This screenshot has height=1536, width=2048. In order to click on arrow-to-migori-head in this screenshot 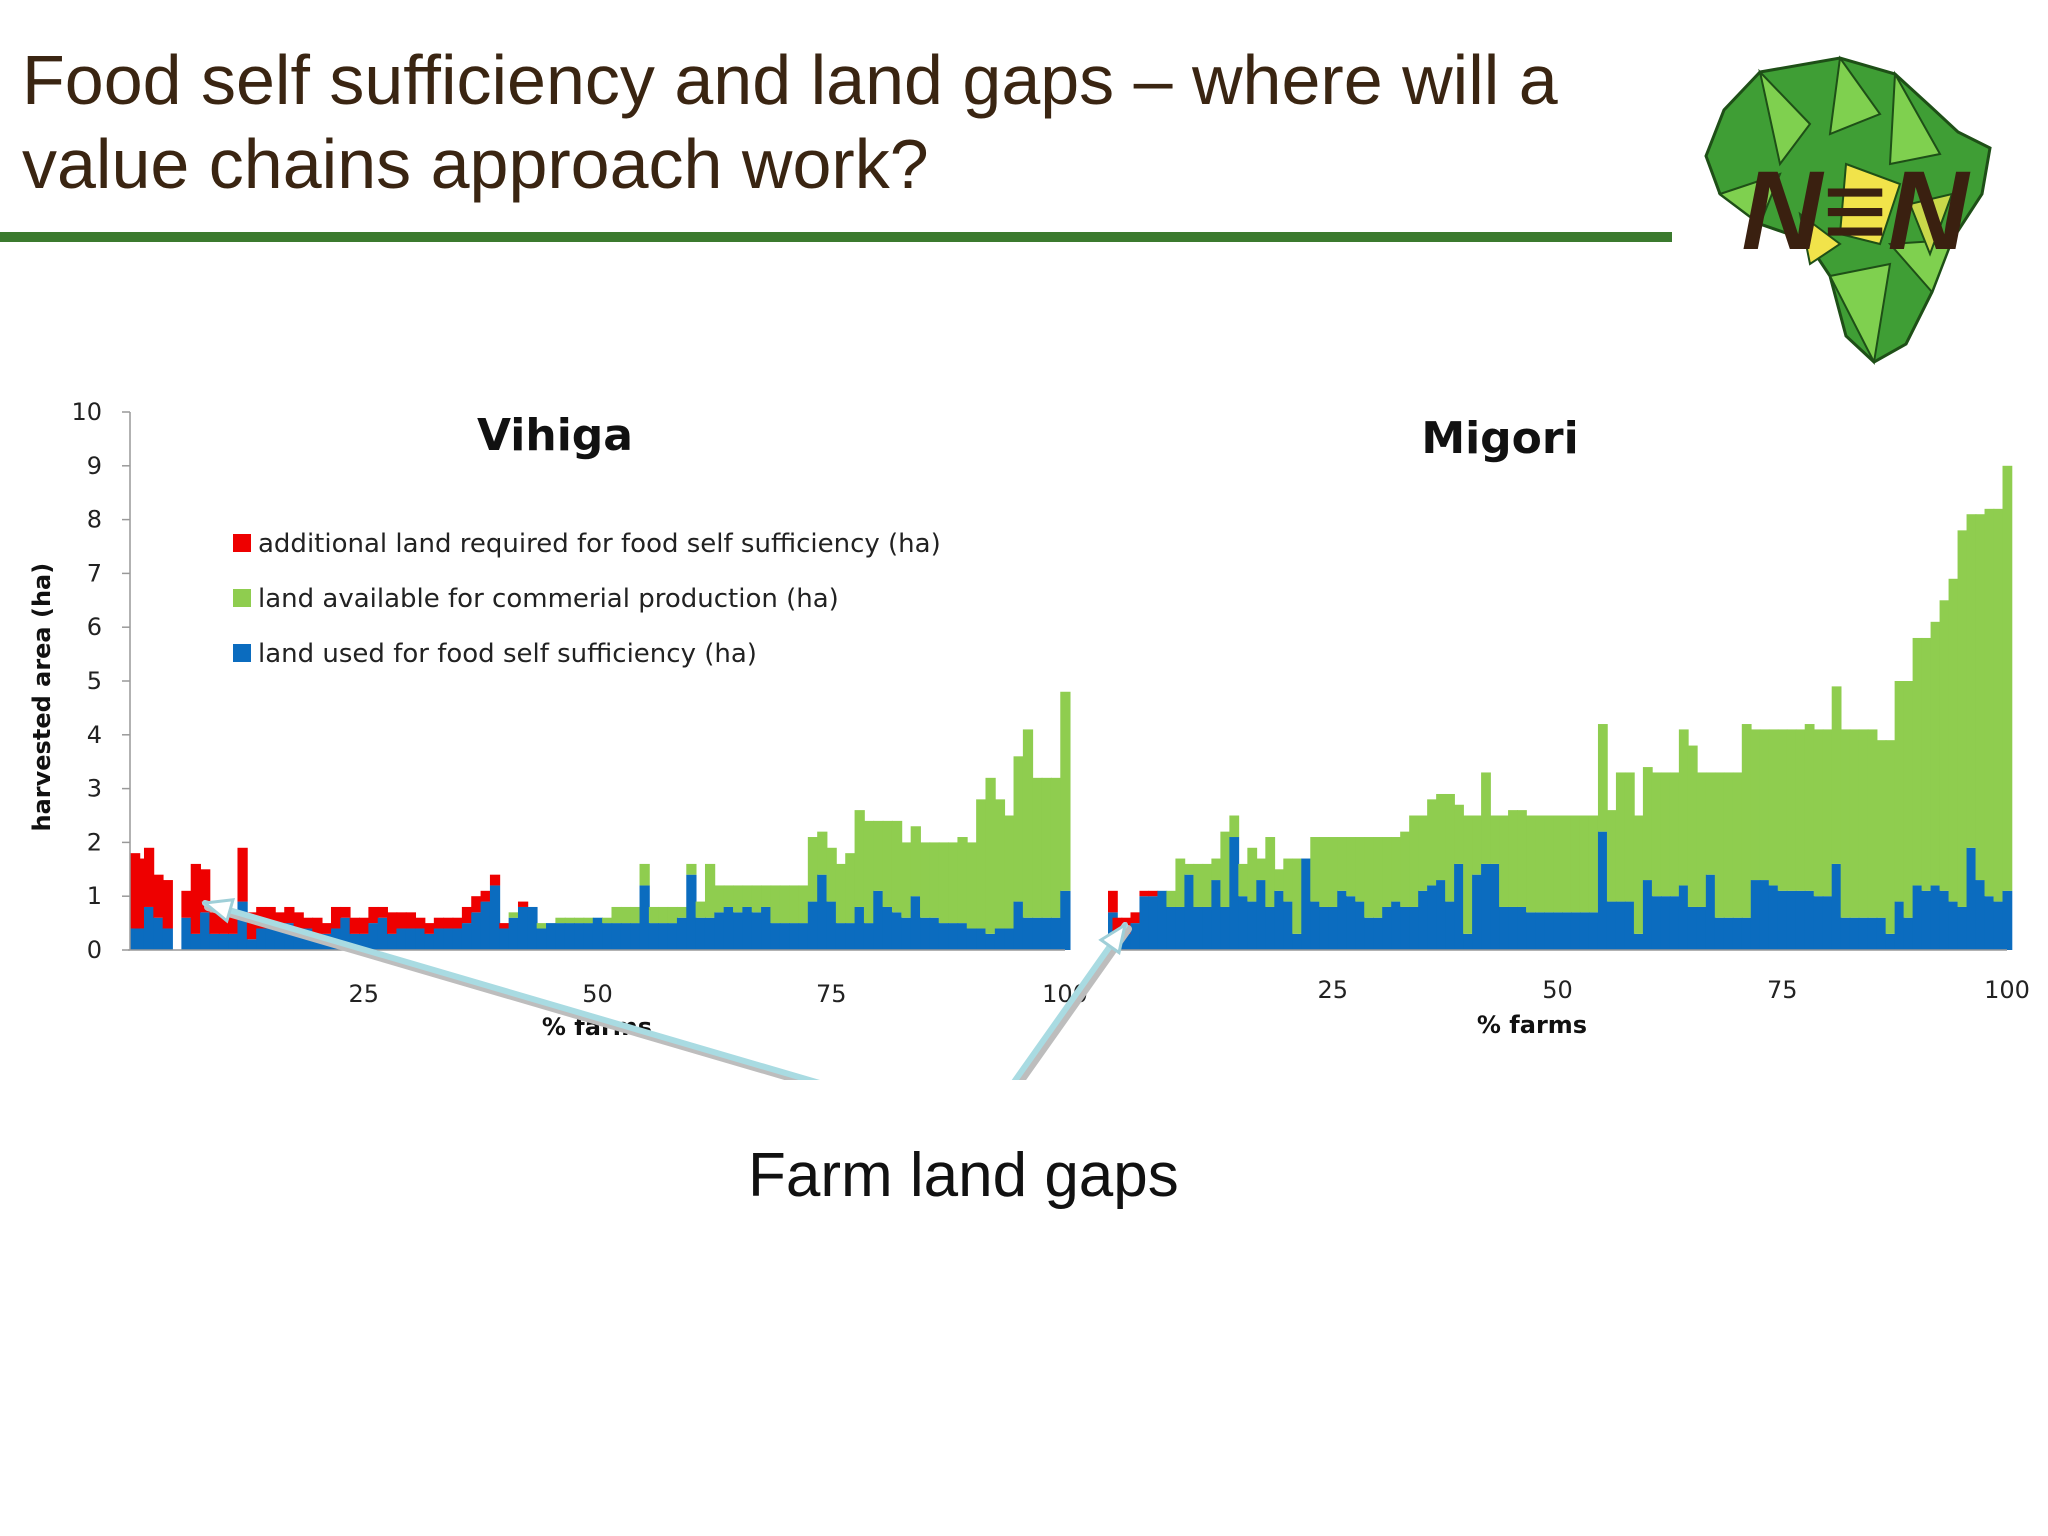, I will do `click(1113, 938)`.